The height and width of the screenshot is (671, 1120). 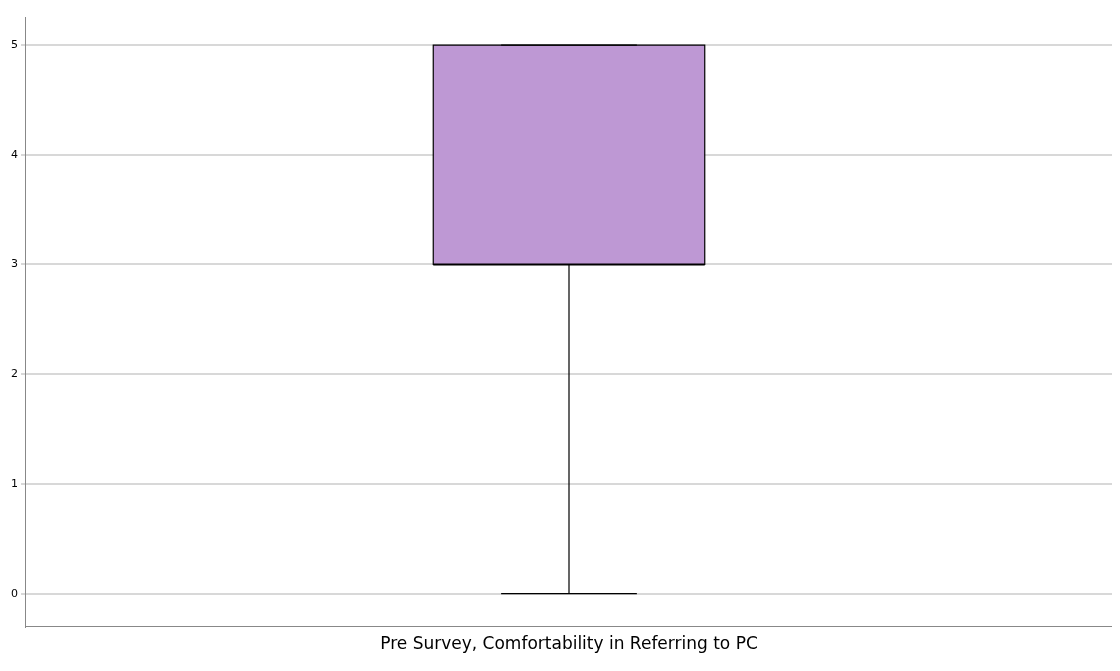 What do you see at coordinates (14, 483) in the screenshot?
I see `y-tick-label: 1` at bounding box center [14, 483].